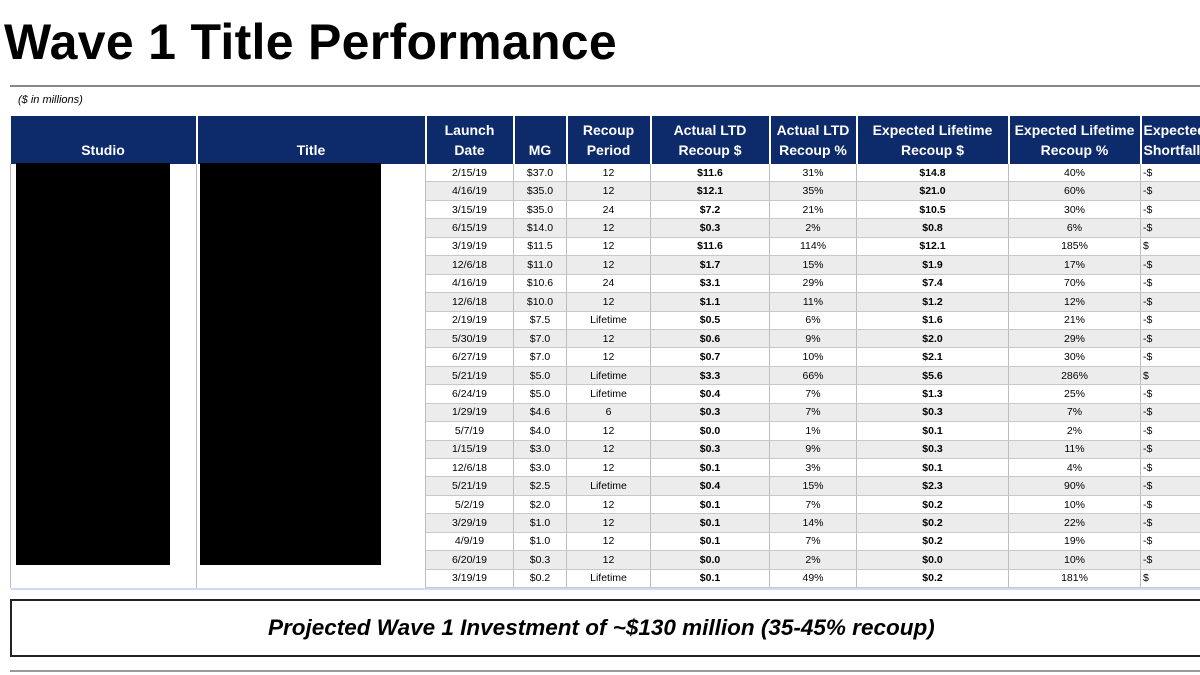 Image resolution: width=1200 pixels, height=675 pixels. I want to click on expected-lifetime-recoup-usd-cell: $12.1, so click(932, 247).